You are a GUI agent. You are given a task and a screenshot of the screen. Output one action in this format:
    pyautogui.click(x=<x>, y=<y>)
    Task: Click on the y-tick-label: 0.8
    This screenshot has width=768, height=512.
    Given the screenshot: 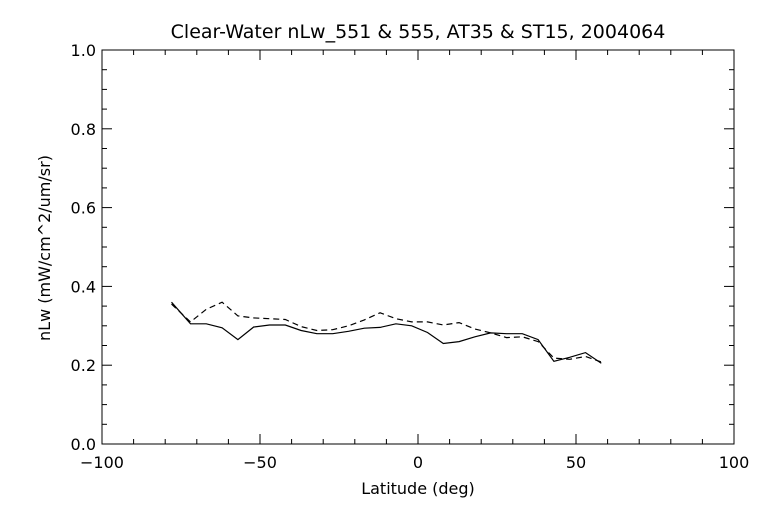 What is the action you would take?
    pyautogui.click(x=83, y=129)
    